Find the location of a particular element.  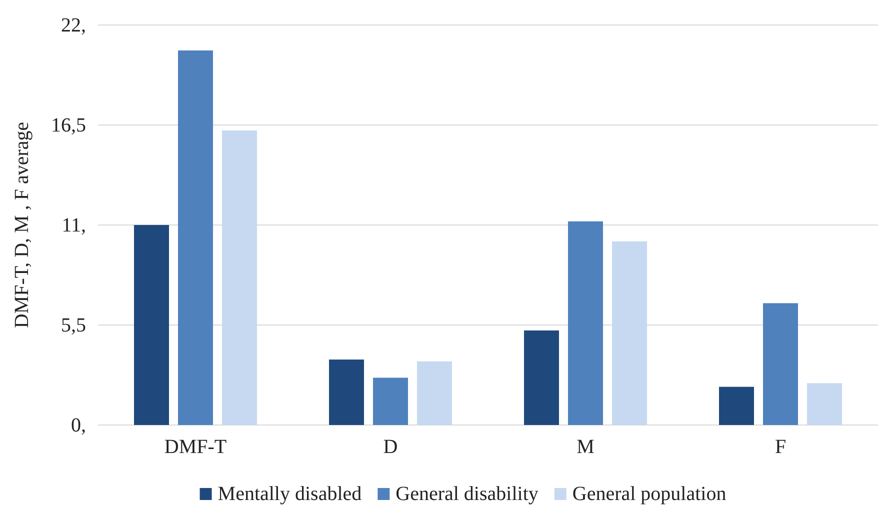

x-tick-label: DMF-T is located at coordinates (195, 447).